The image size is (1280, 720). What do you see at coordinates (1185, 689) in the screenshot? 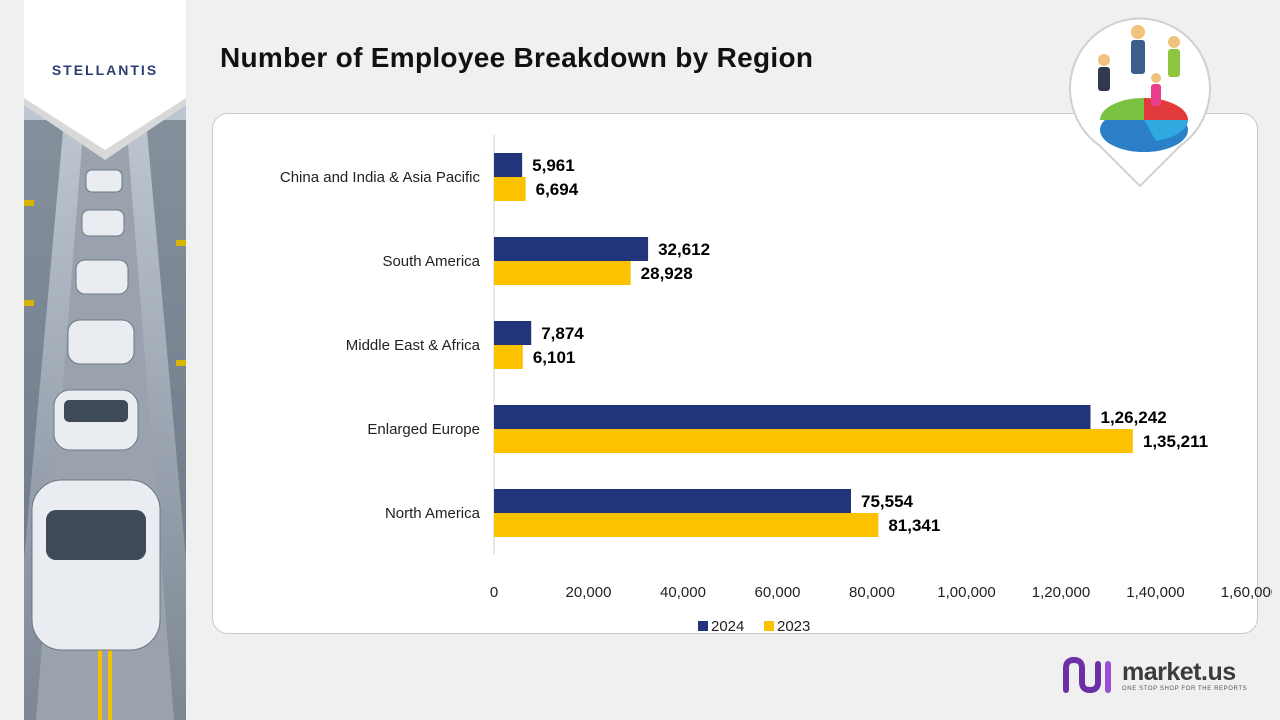
I see `marketus-tagline: ONE STOP SHOP FOR THE REPORTS` at bounding box center [1185, 689].